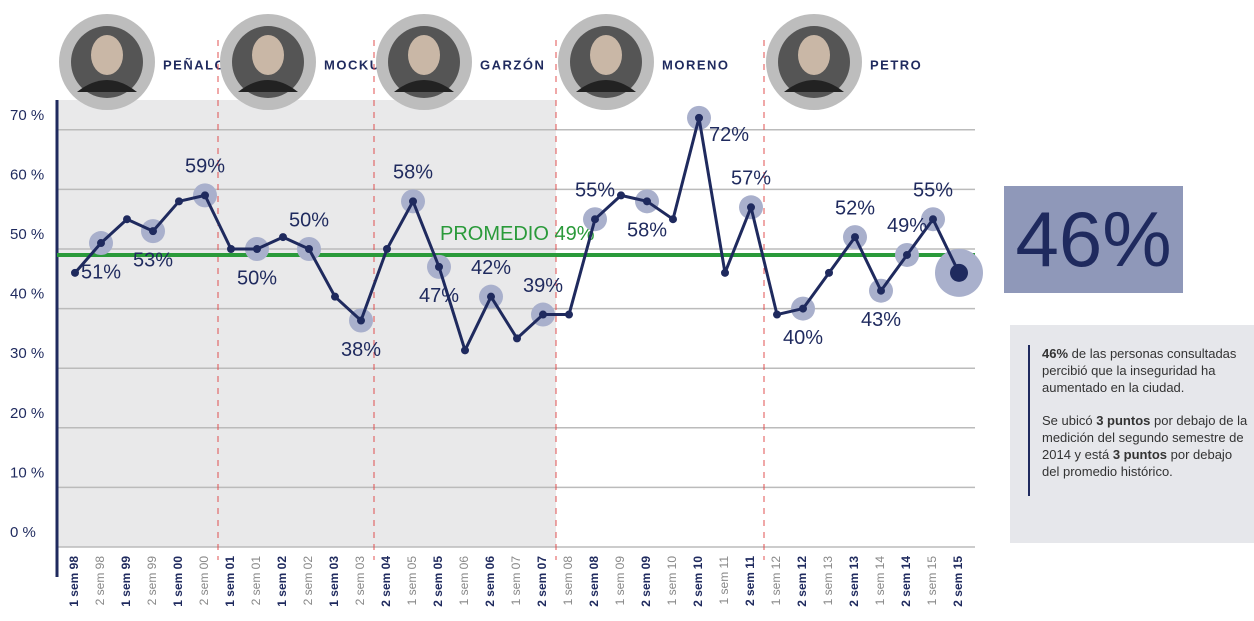 This screenshot has width=1254, height=621. I want to click on x-tick-label: 2 sem 00, so click(204, 581).